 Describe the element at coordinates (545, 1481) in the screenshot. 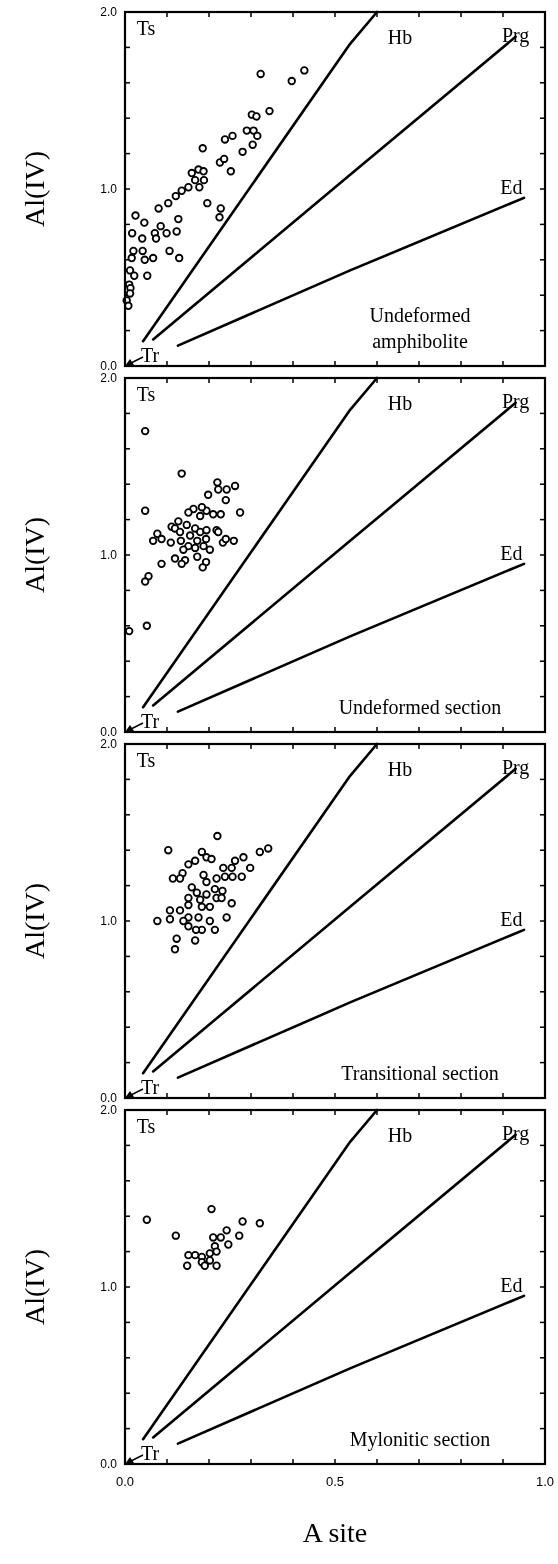

I see `x-tick-label: 1.0` at that location.